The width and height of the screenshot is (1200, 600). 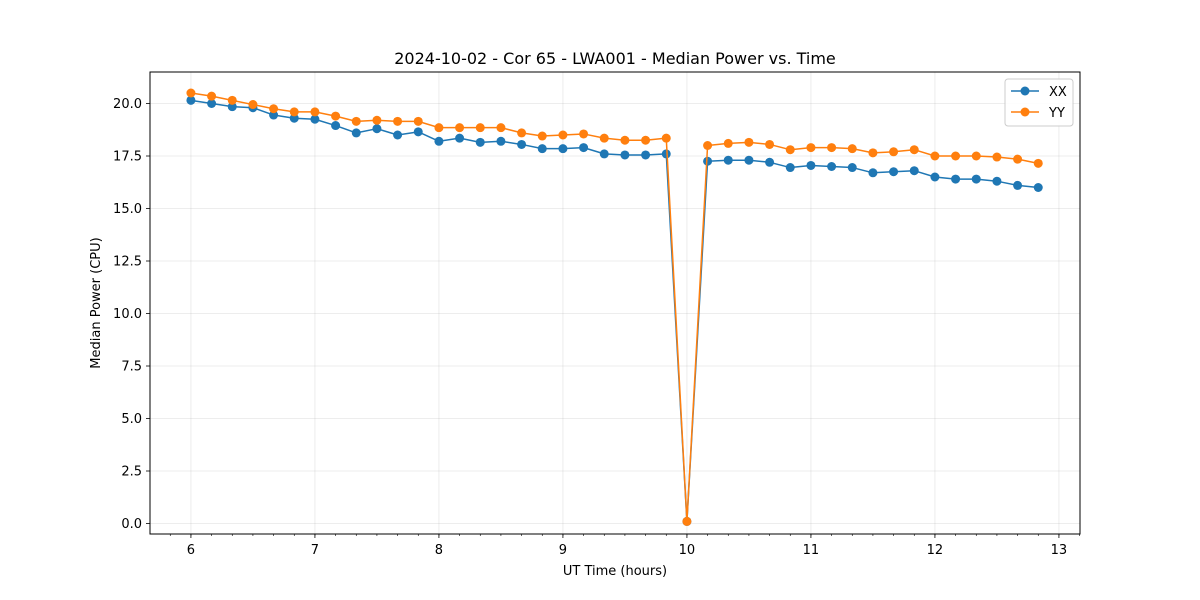 I want to click on x-tick-label: 13, so click(x=1059, y=550).